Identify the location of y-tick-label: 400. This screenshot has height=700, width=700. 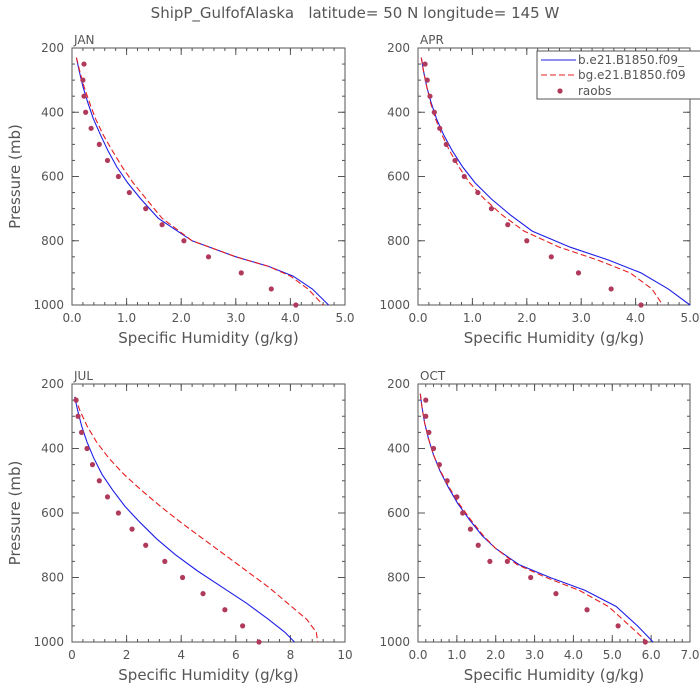
(398, 112).